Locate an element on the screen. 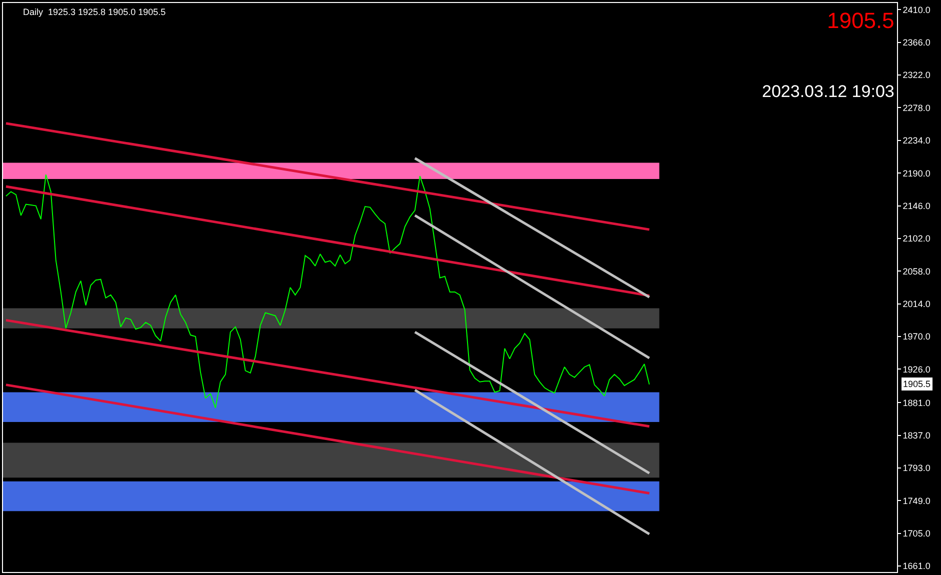  y-tick-label: 2146.0 is located at coordinates (916, 205).